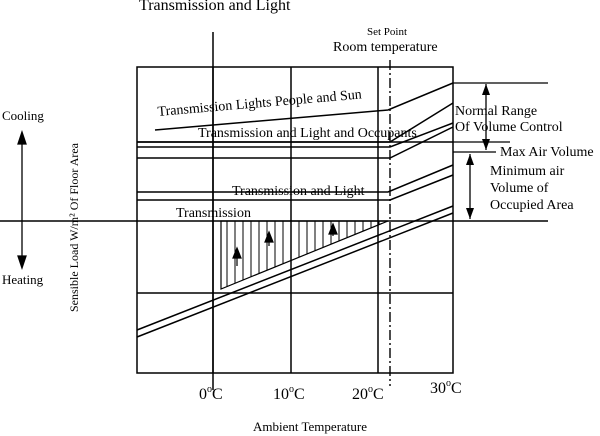 The image size is (600, 436). What do you see at coordinates (496, 111) in the screenshot?
I see `normal-range-line1: Normal Range` at bounding box center [496, 111].